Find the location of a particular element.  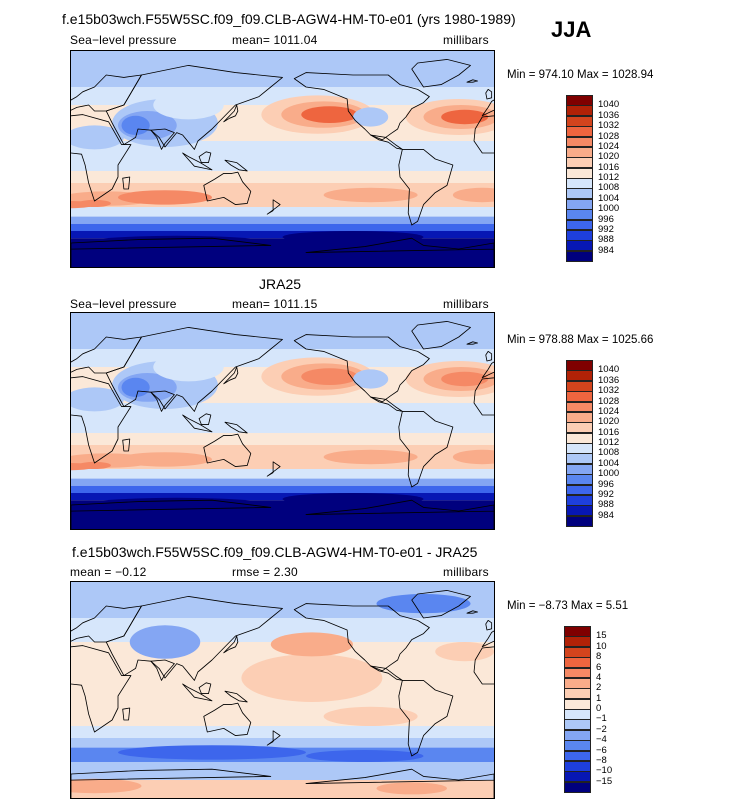

diff-band-antarctic-coast is located at coordinates (282, 771).